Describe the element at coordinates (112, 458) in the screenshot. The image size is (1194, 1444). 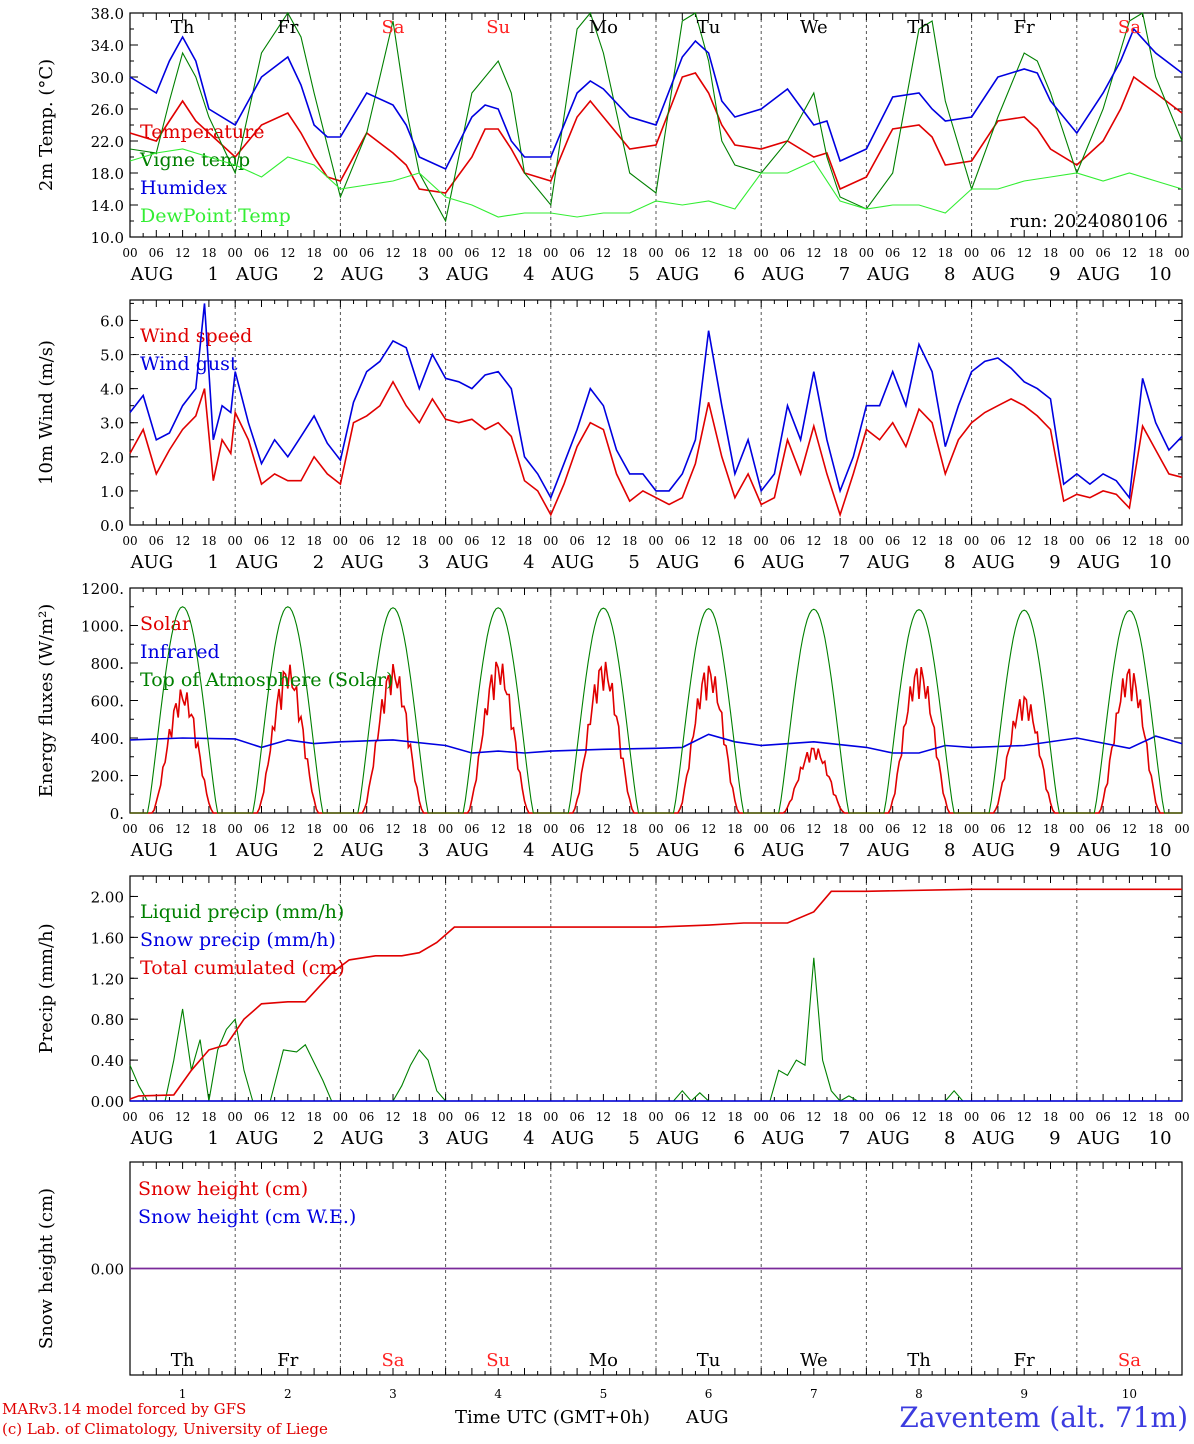
I see `y-tick-label: 2.0` at that location.